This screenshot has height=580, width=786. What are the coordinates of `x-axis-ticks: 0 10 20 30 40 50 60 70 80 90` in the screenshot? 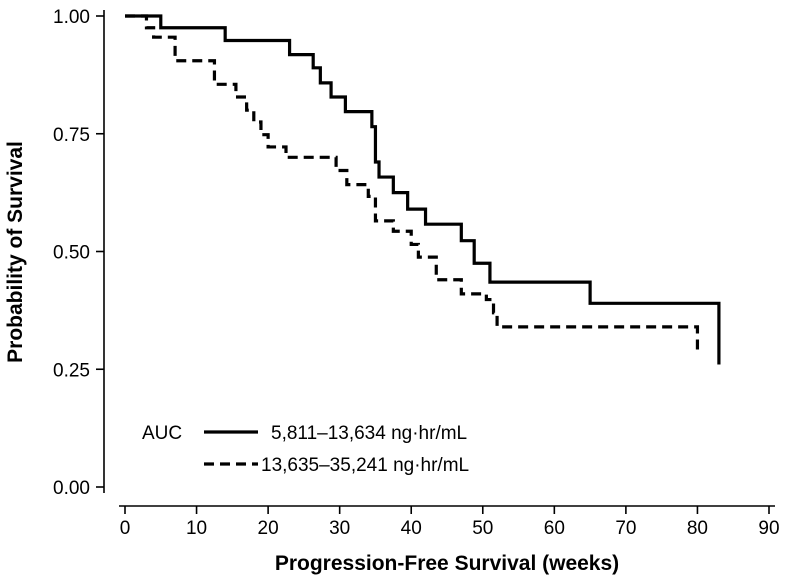 It's located at (450, 522).